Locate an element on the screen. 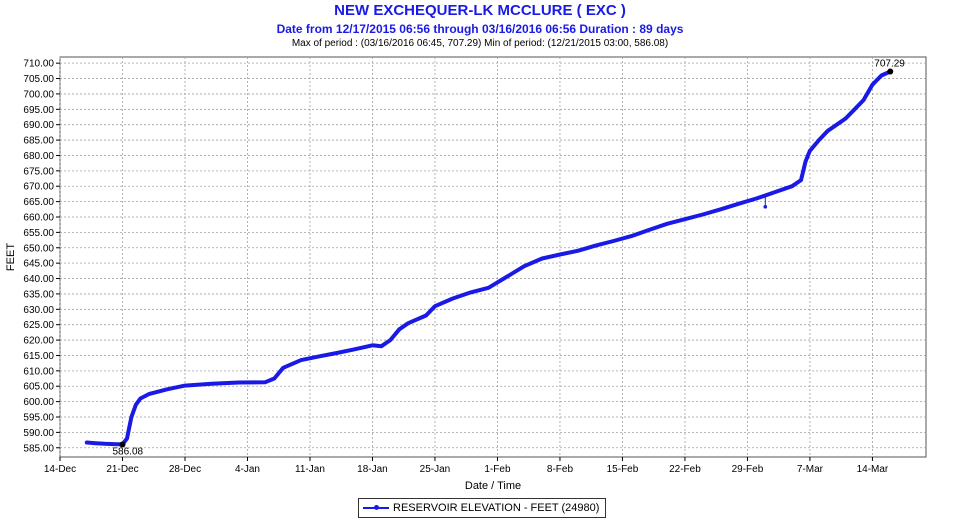  y-tick-label: 655.00 is located at coordinates (38, 233).